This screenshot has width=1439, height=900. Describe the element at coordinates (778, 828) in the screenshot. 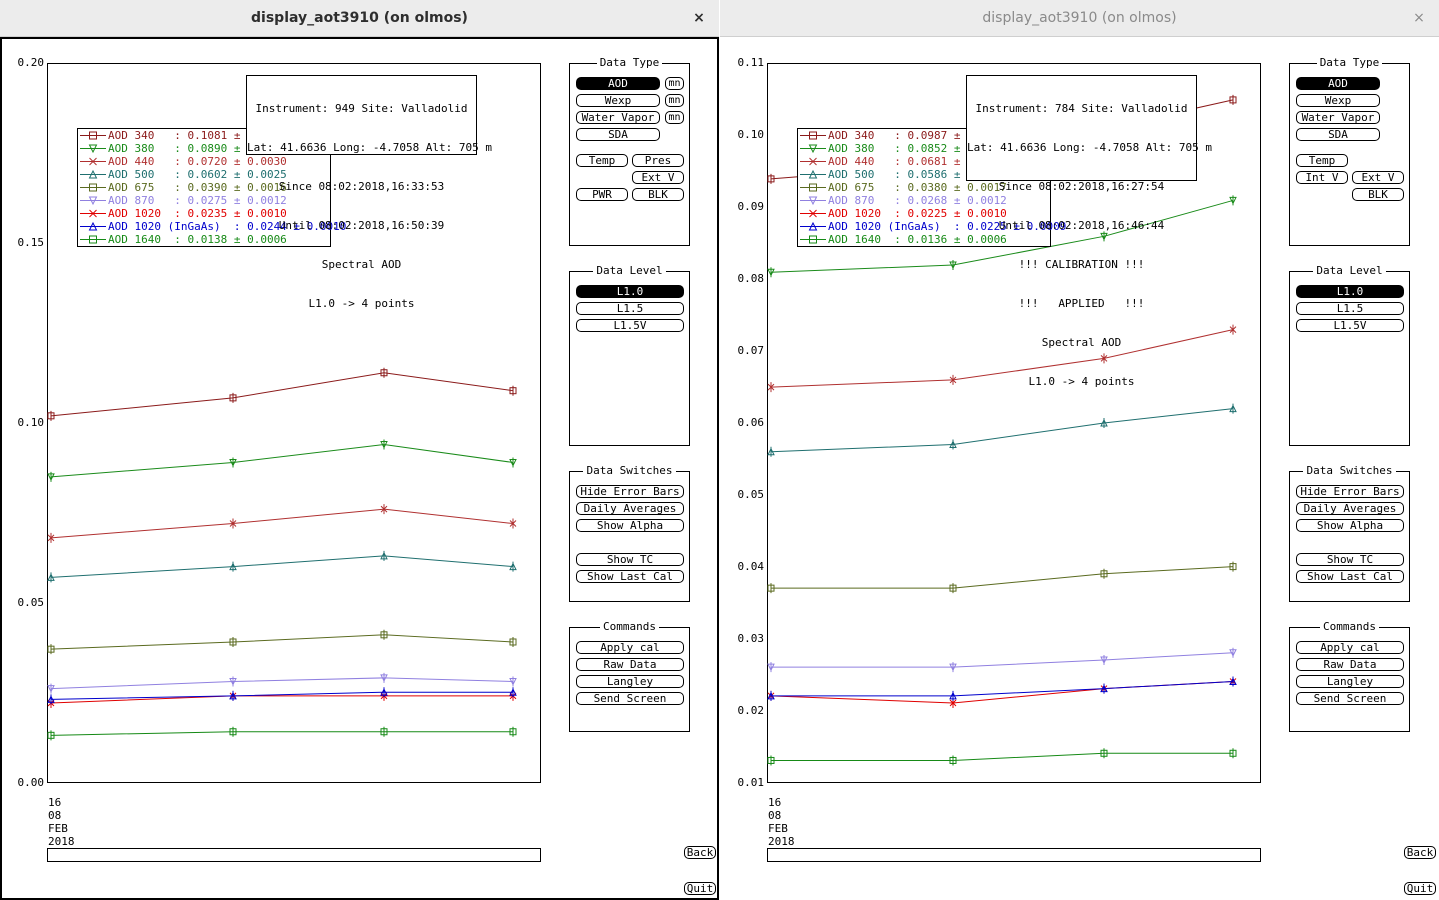

I see `date-month: FEB` at that location.